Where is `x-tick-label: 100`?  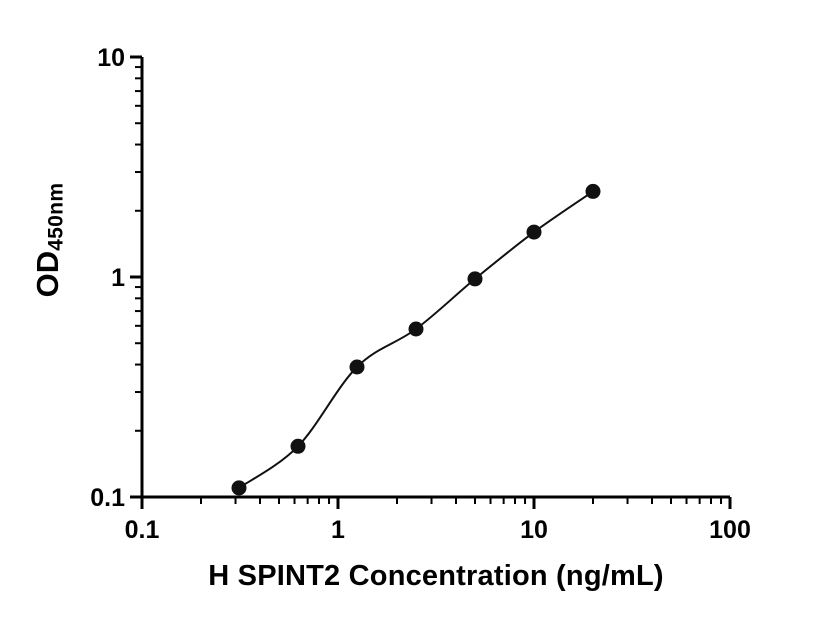 x-tick-label: 100 is located at coordinates (730, 530).